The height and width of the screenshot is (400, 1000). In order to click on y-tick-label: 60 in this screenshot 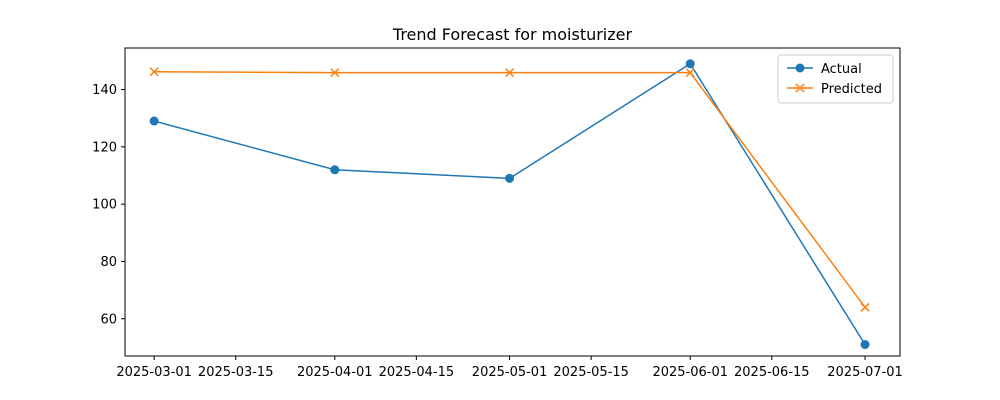, I will do `click(108, 319)`.